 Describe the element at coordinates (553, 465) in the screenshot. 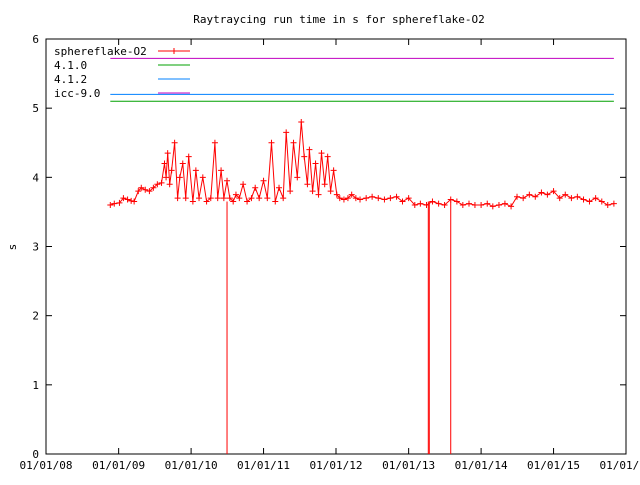

I see `x-tick-label: 01/01/15` at that location.